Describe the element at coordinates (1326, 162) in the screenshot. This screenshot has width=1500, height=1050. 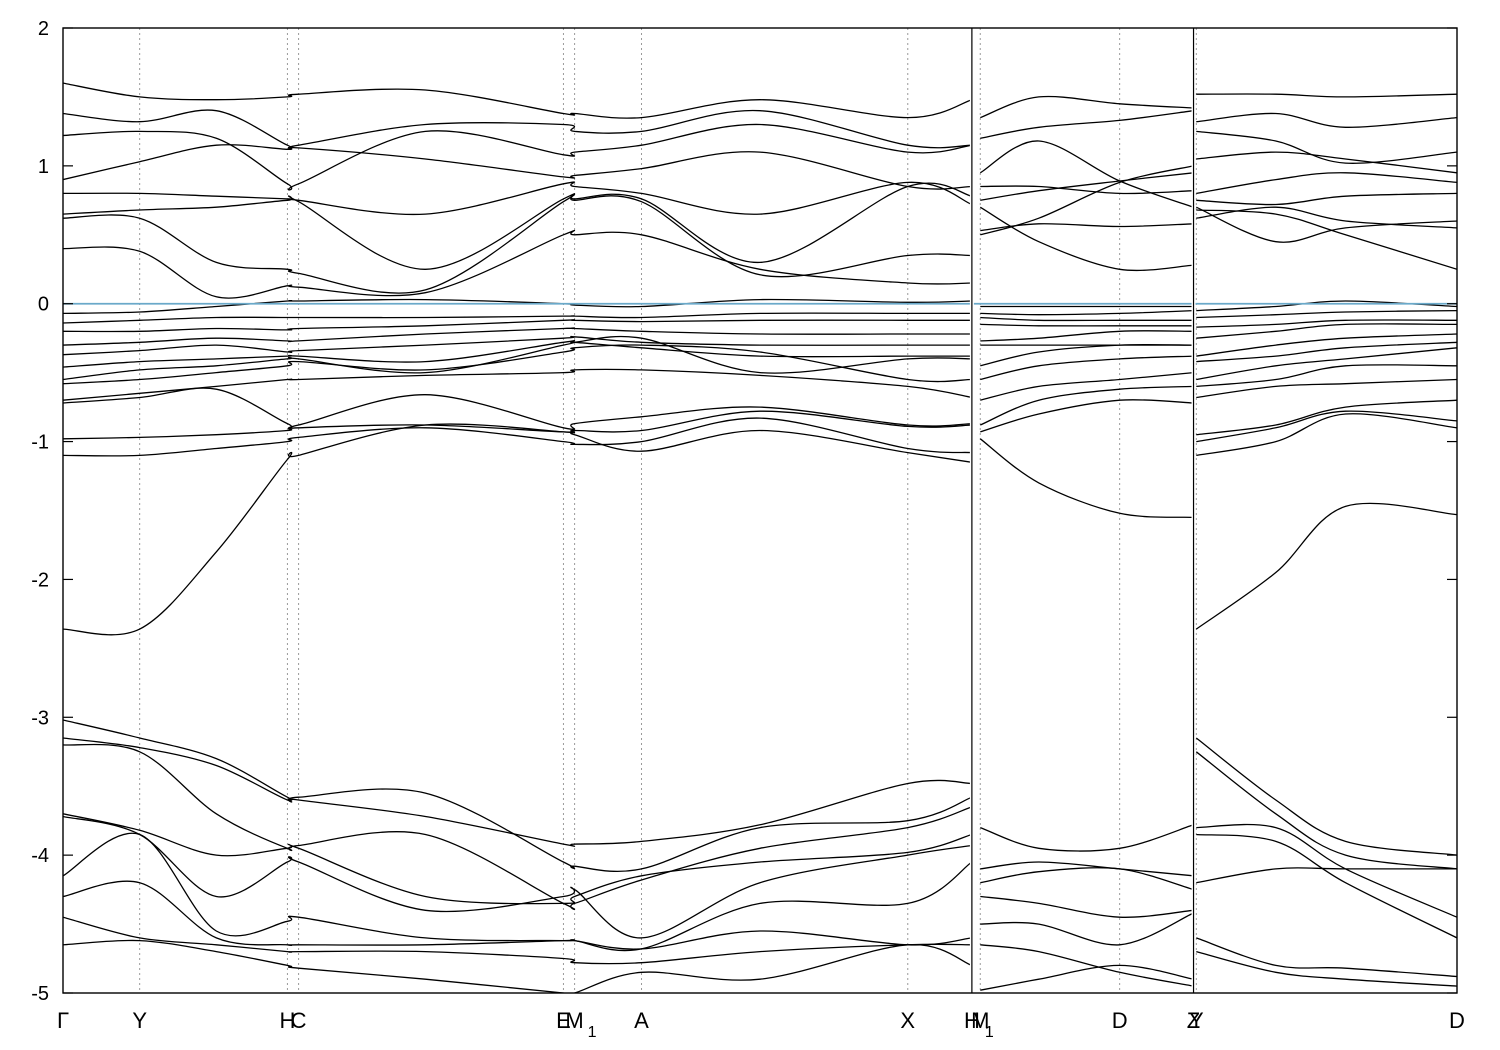
I see `band-line-s2-b18` at that location.